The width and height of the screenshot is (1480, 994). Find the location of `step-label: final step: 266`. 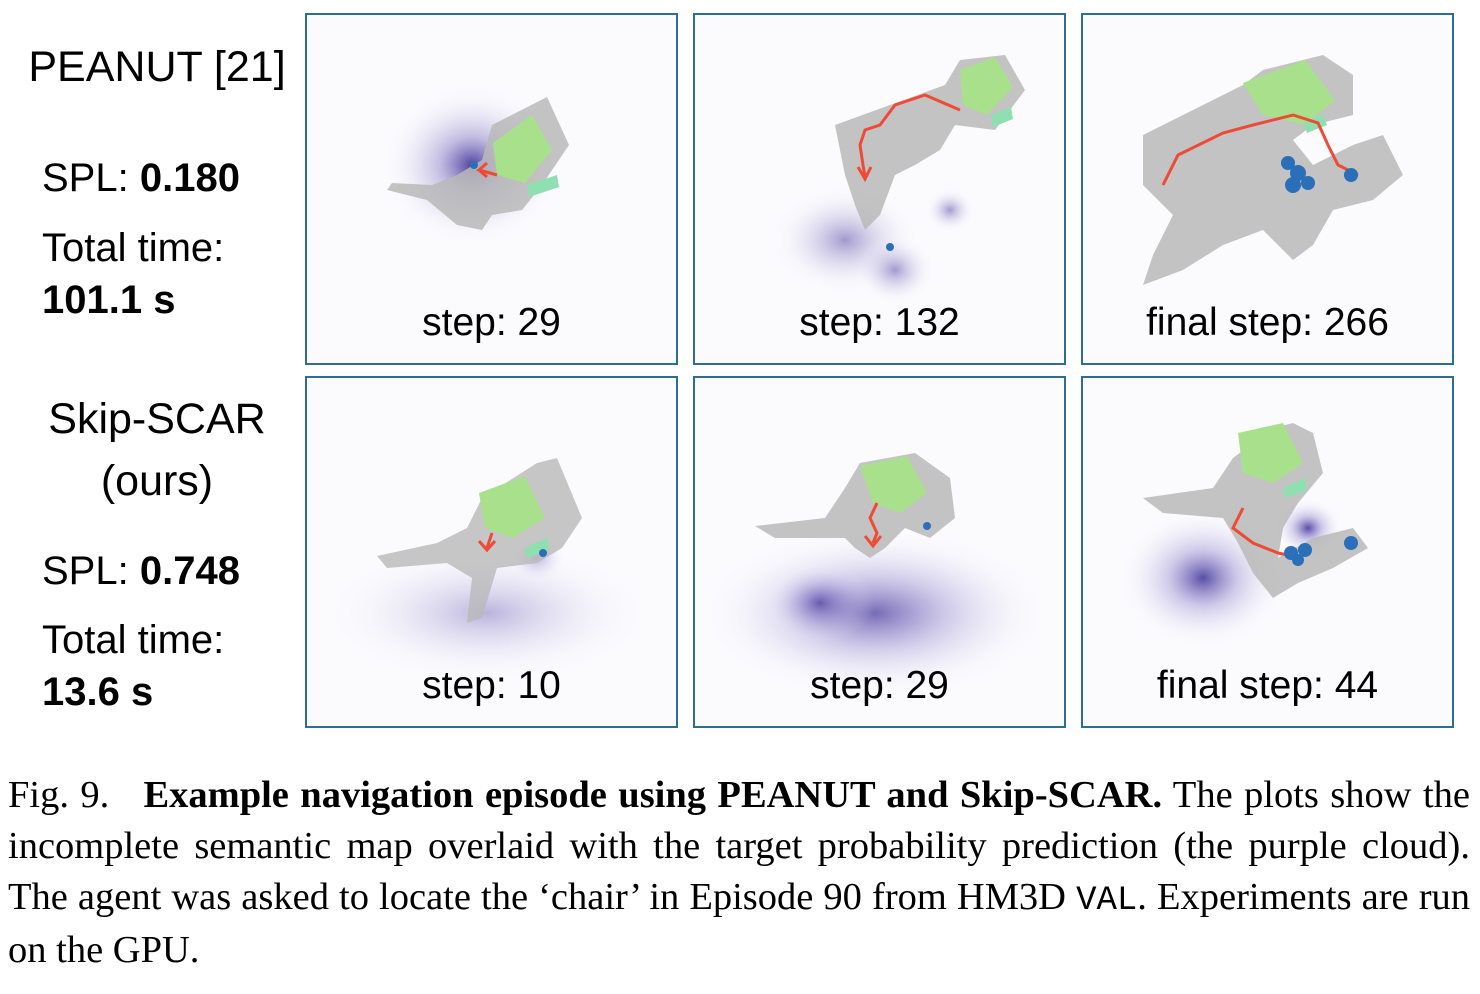

step-label: final step: 266 is located at coordinates (1267, 322).